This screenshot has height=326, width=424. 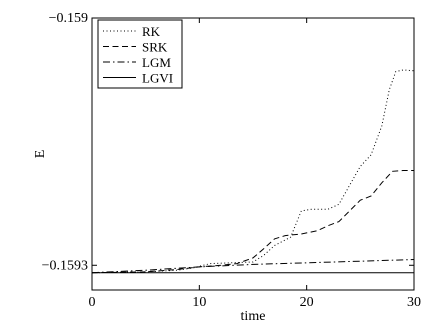 What do you see at coordinates (92, 302) in the screenshot?
I see `x-tick-label: 0` at bounding box center [92, 302].